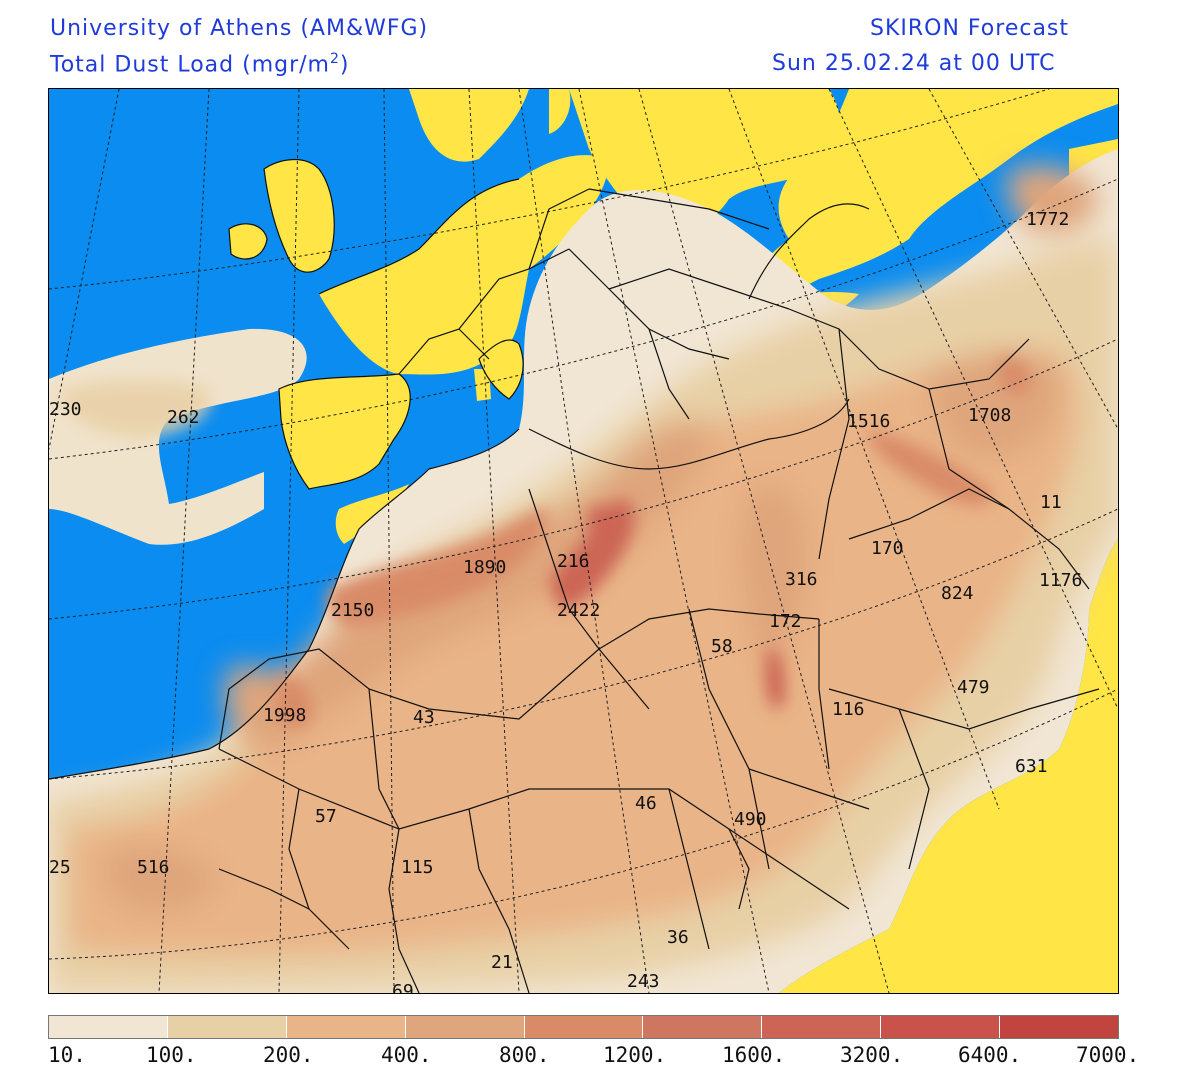 The height and width of the screenshot is (1080, 1190). I want to click on org-title: University of Athens (AM&WFG), so click(239, 28).